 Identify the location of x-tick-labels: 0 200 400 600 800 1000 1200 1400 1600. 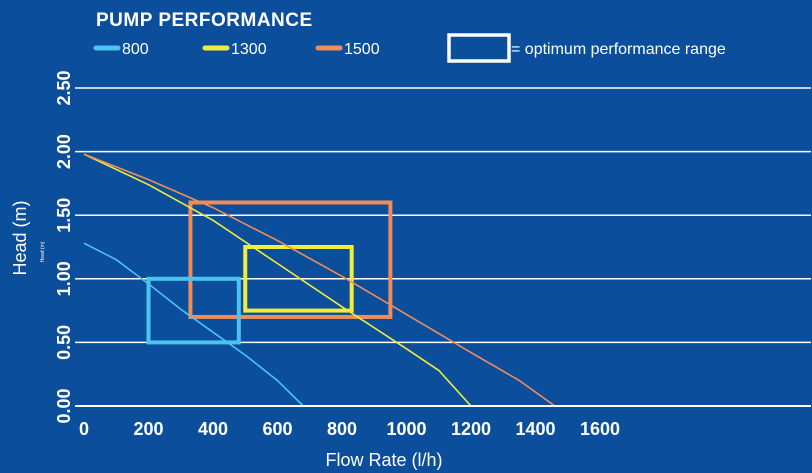
(349, 429).